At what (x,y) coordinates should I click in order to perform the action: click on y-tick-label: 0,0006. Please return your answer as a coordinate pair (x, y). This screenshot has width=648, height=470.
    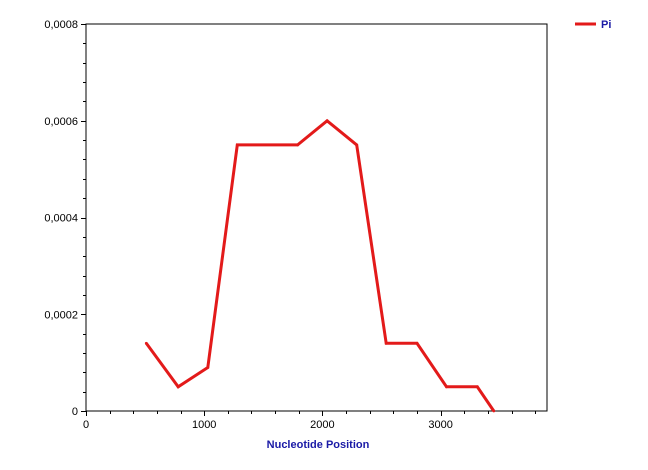
    Looking at the image, I should click on (61, 122).